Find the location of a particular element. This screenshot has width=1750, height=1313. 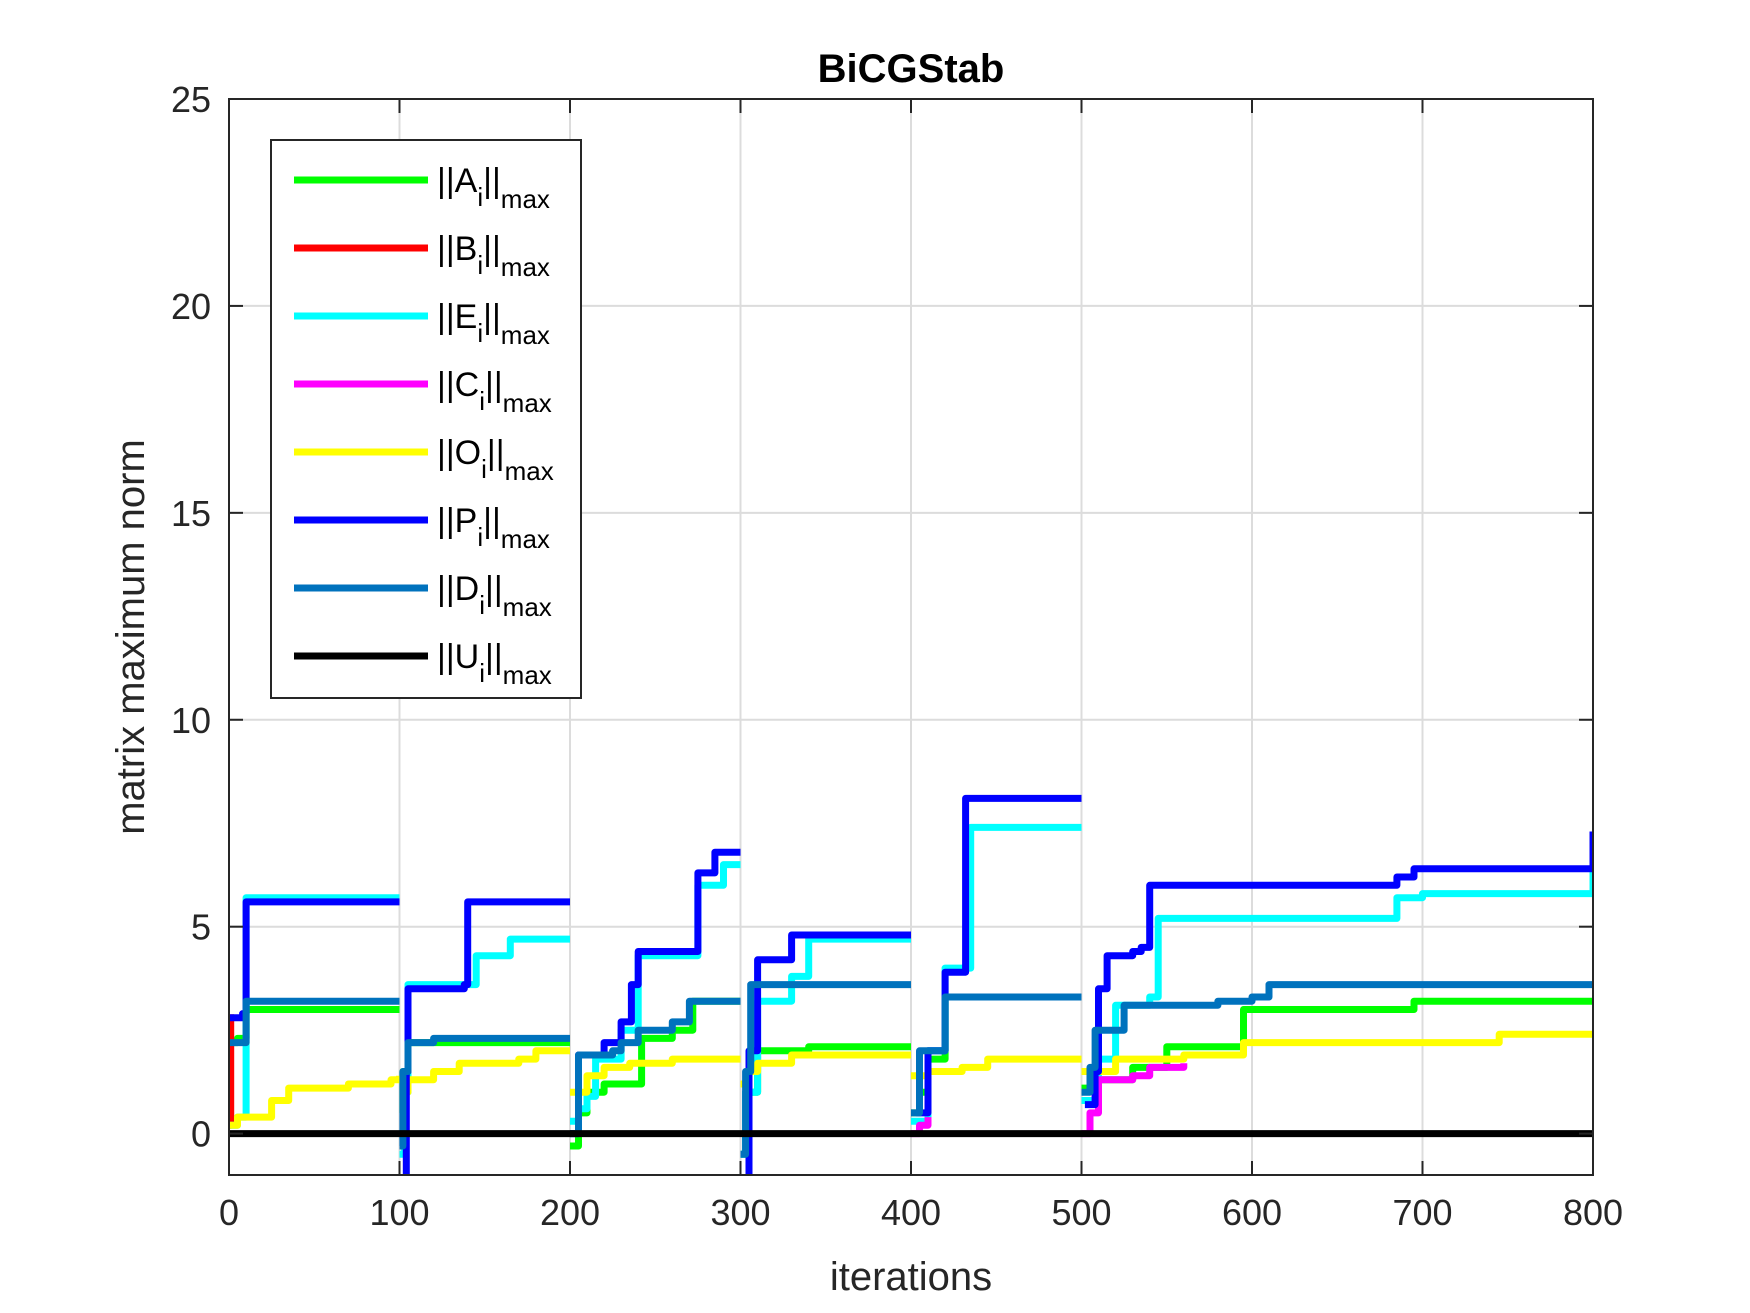

x-tick-label: 0 is located at coordinates (229, 1212).